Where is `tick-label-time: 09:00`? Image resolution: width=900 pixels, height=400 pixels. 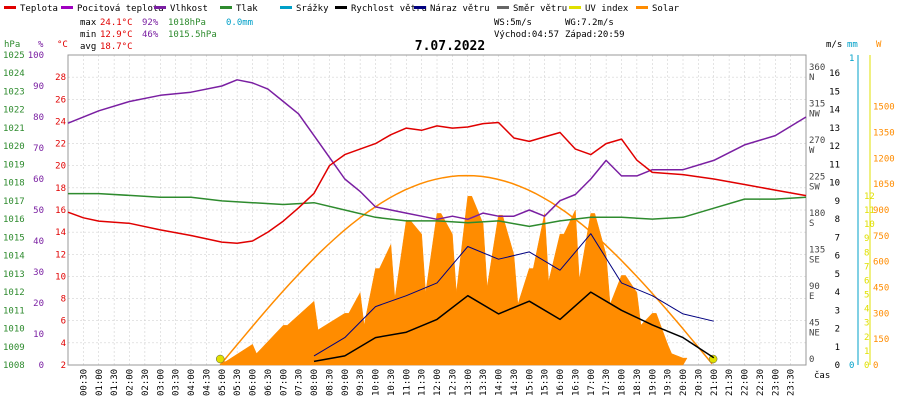 tick-label-time: 09:00 is located at coordinates (346, 382).